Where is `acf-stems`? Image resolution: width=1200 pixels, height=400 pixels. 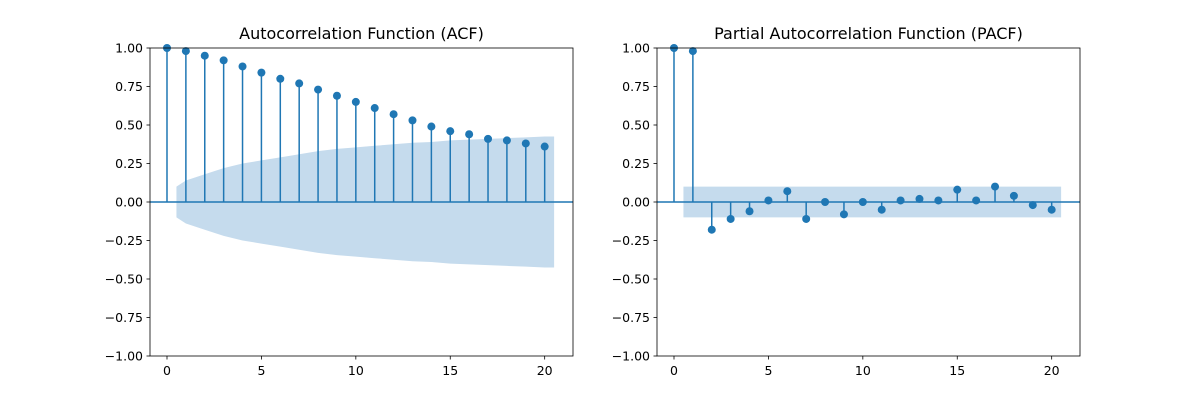 acf-stems is located at coordinates (355, 123).